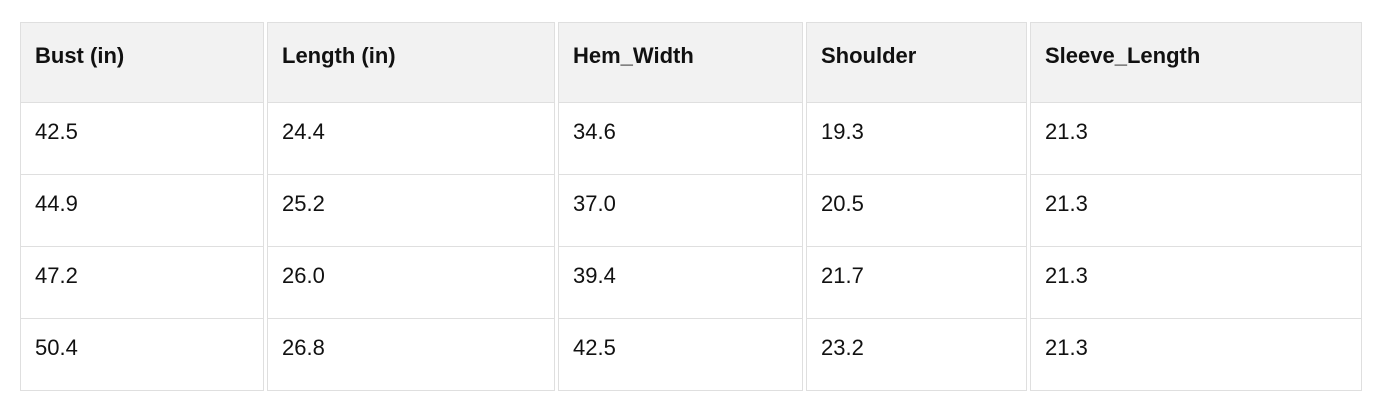  Describe the element at coordinates (680, 139) in the screenshot. I see `table-cell: 34.6` at that location.